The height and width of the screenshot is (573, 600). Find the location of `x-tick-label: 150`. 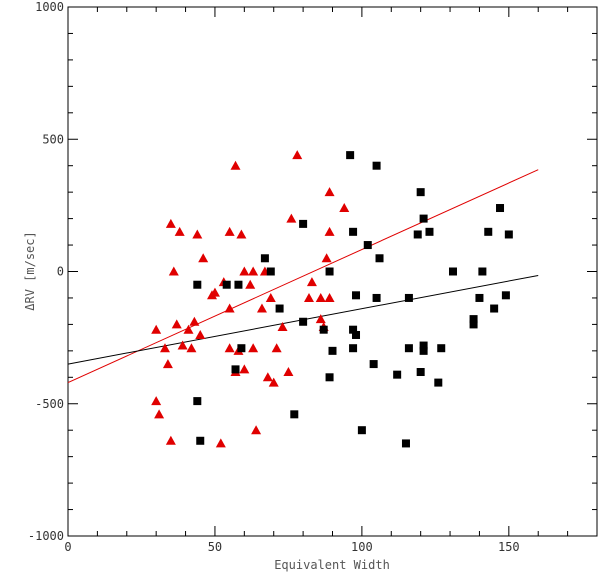

x-tick-label: 150 is located at coordinates (509, 547).